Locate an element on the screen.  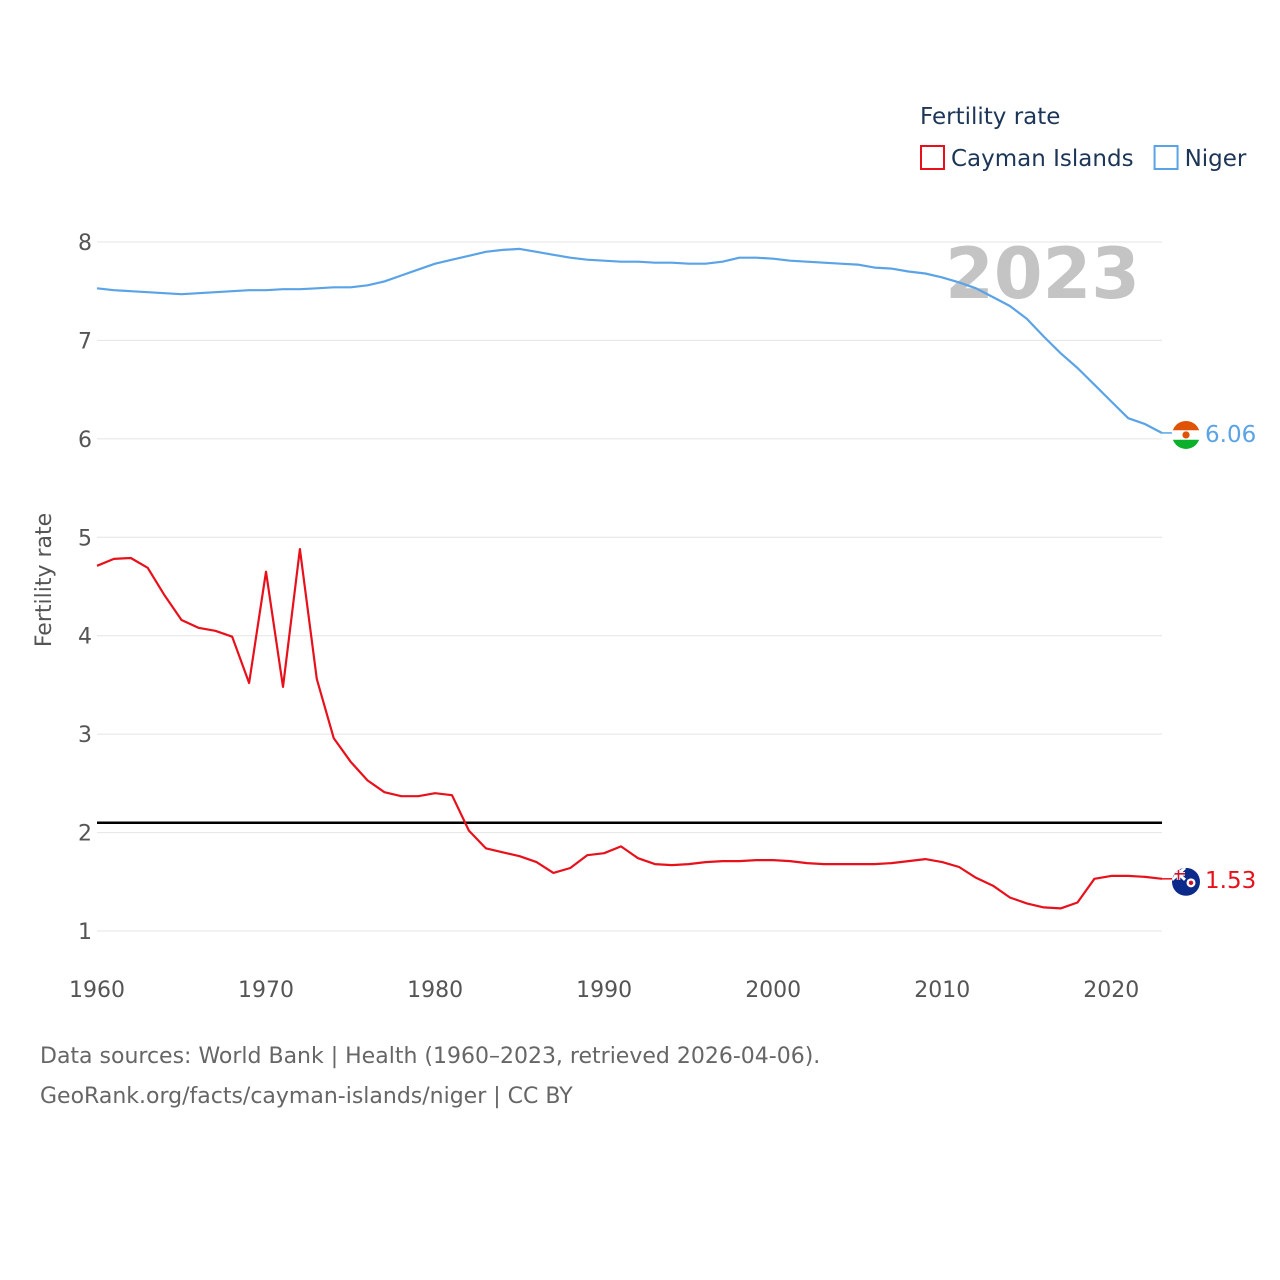
legend-title: Fertility rate is located at coordinates (990, 117).